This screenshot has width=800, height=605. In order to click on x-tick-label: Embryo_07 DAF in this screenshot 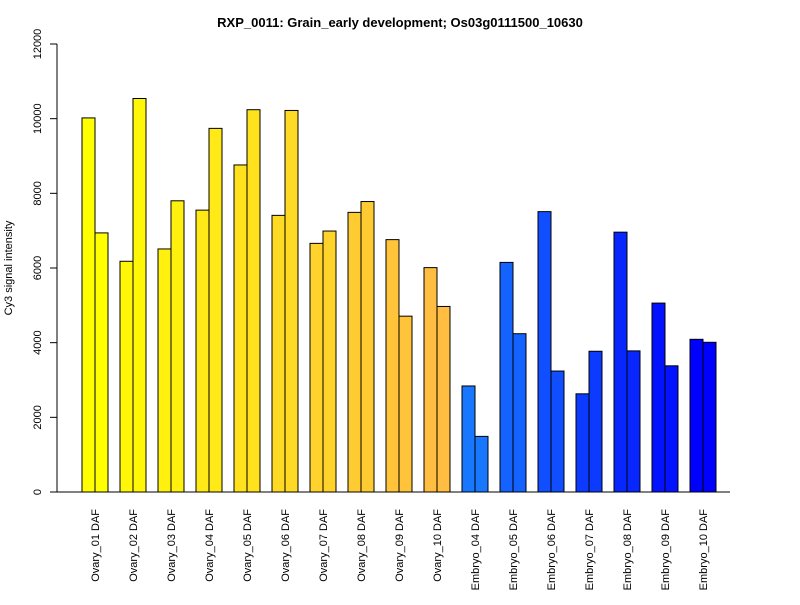, I will do `click(590, 550)`.